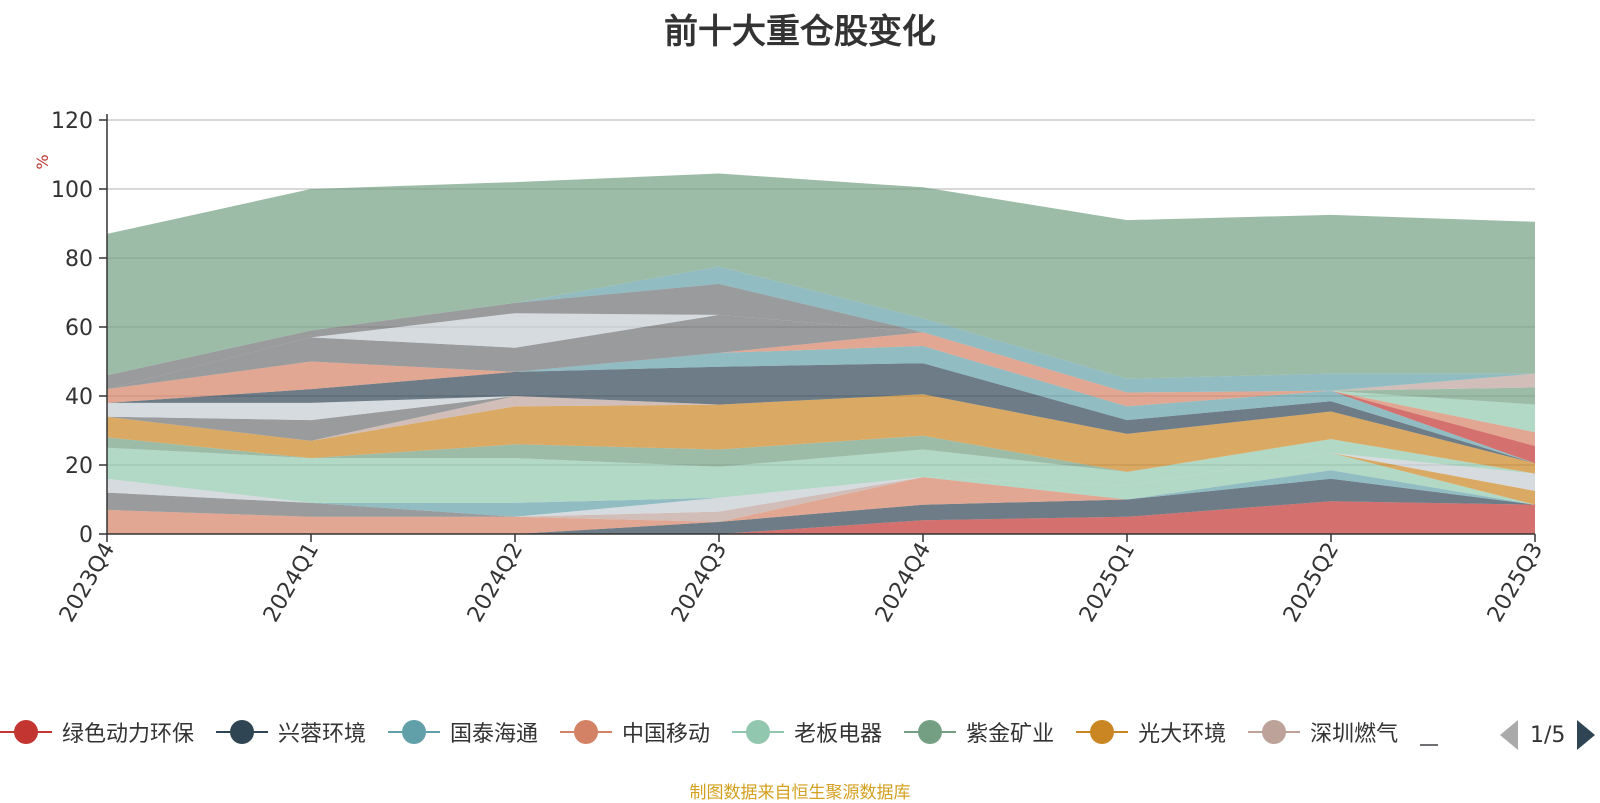 This screenshot has height=803, width=1600. Describe the element at coordinates (800, 32) in the screenshot. I see `chart-title: 前十大重仓股变化` at that location.